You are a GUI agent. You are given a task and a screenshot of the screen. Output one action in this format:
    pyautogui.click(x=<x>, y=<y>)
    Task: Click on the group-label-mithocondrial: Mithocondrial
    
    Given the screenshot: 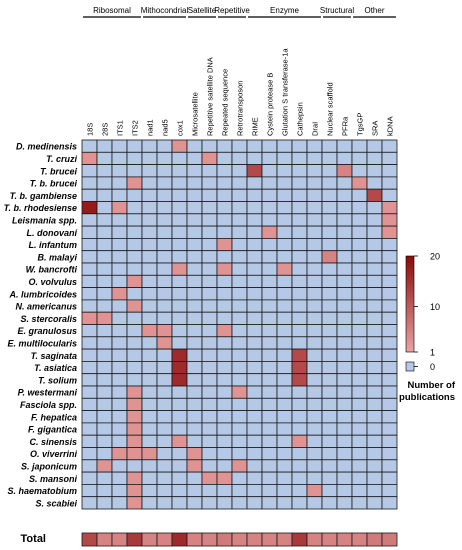 What is the action you would take?
    pyautogui.click(x=165, y=10)
    